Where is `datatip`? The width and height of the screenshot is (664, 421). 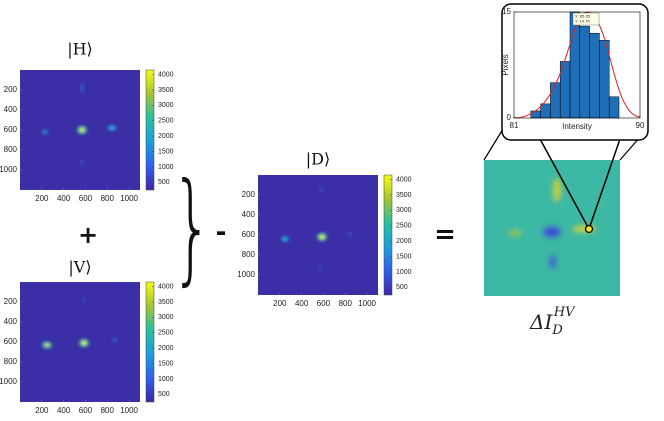
datatip is located at coordinates (586, 19).